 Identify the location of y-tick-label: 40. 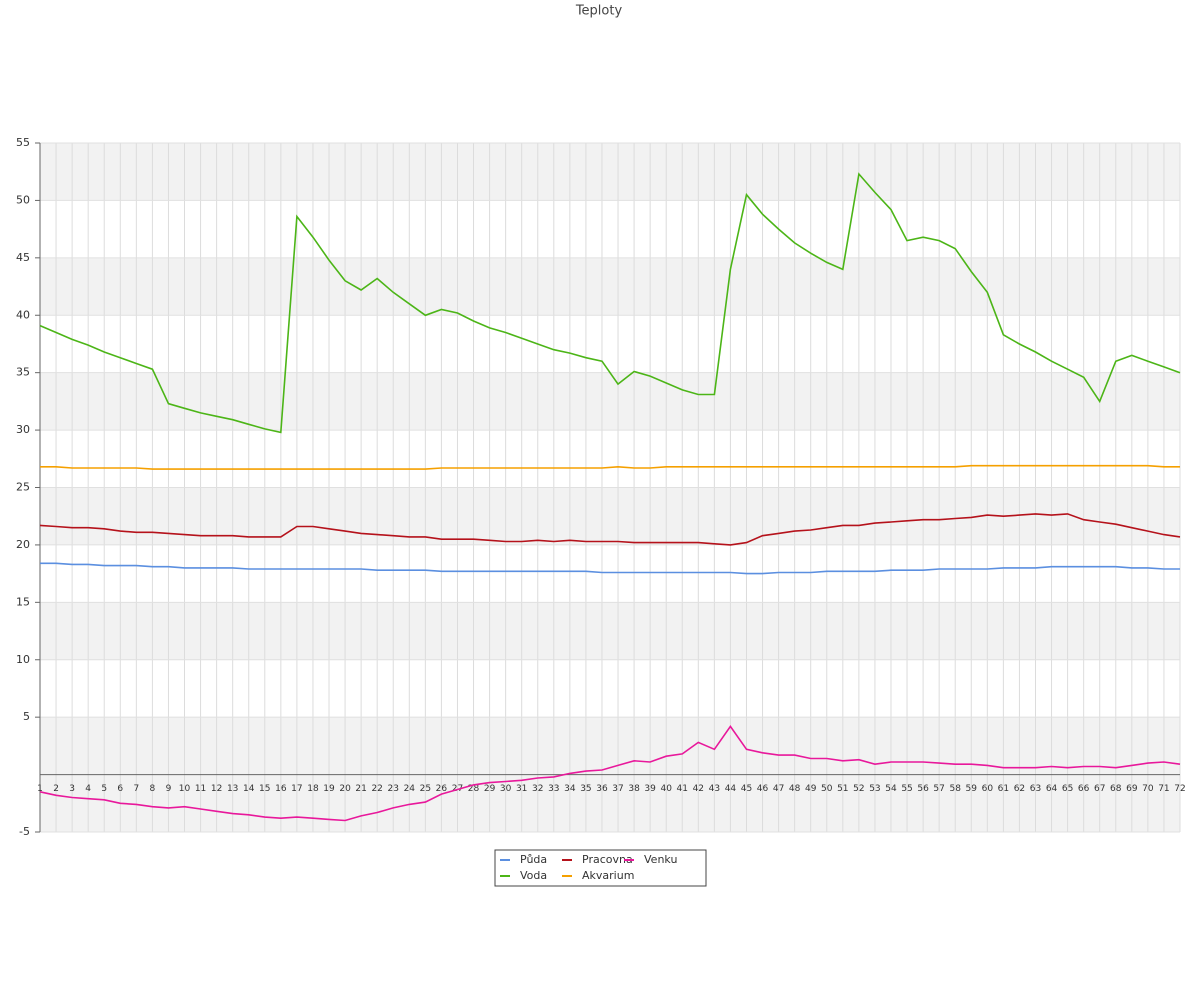
(23, 314).